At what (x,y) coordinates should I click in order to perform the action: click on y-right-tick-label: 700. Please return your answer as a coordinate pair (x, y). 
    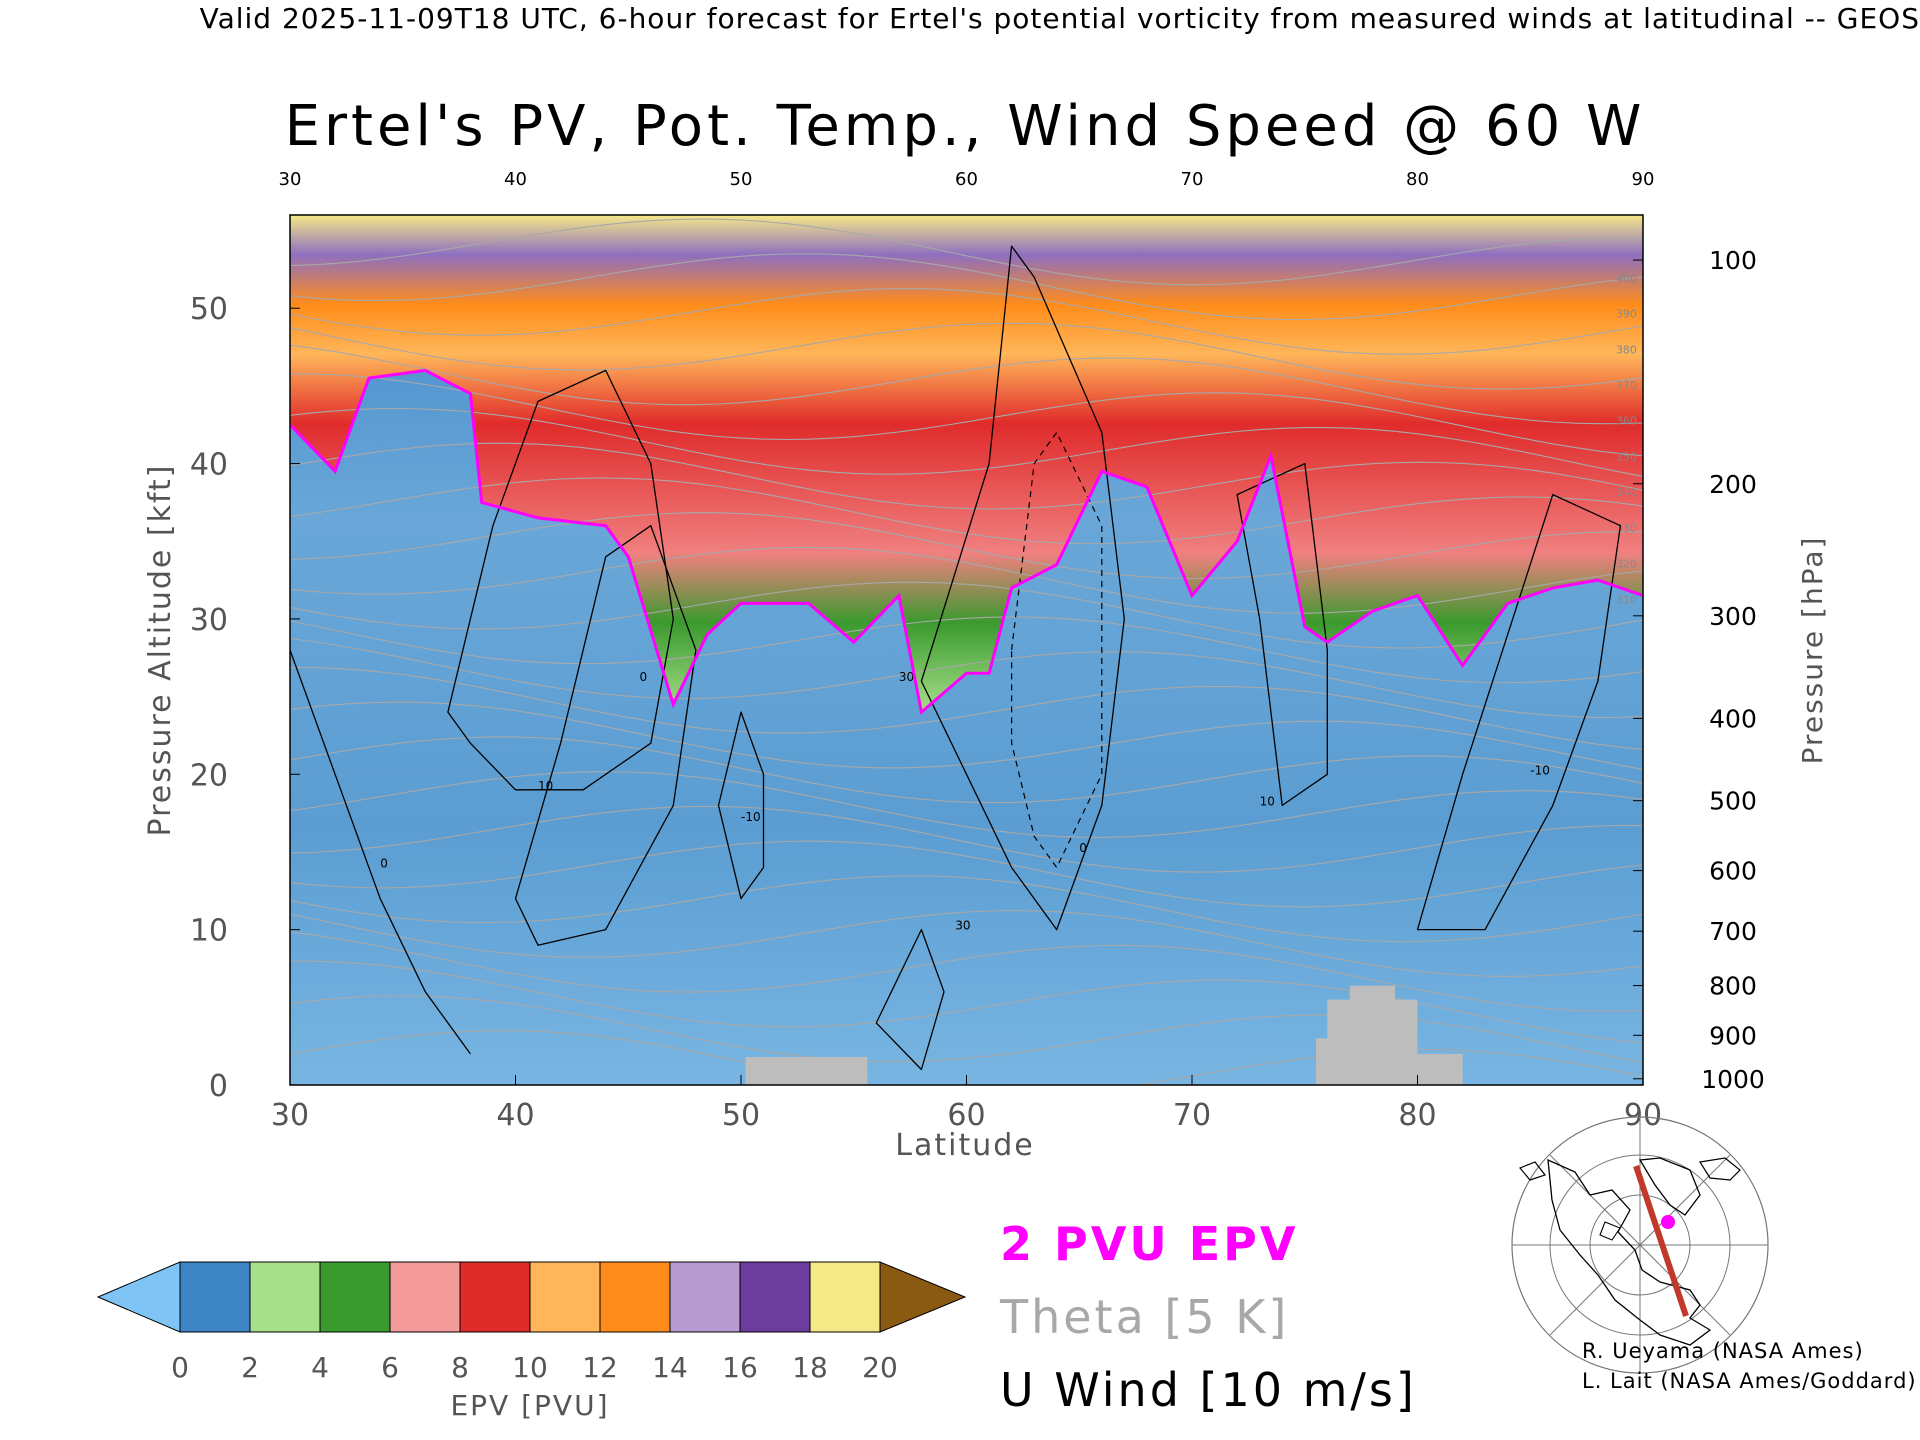
    Looking at the image, I should click on (1733, 931).